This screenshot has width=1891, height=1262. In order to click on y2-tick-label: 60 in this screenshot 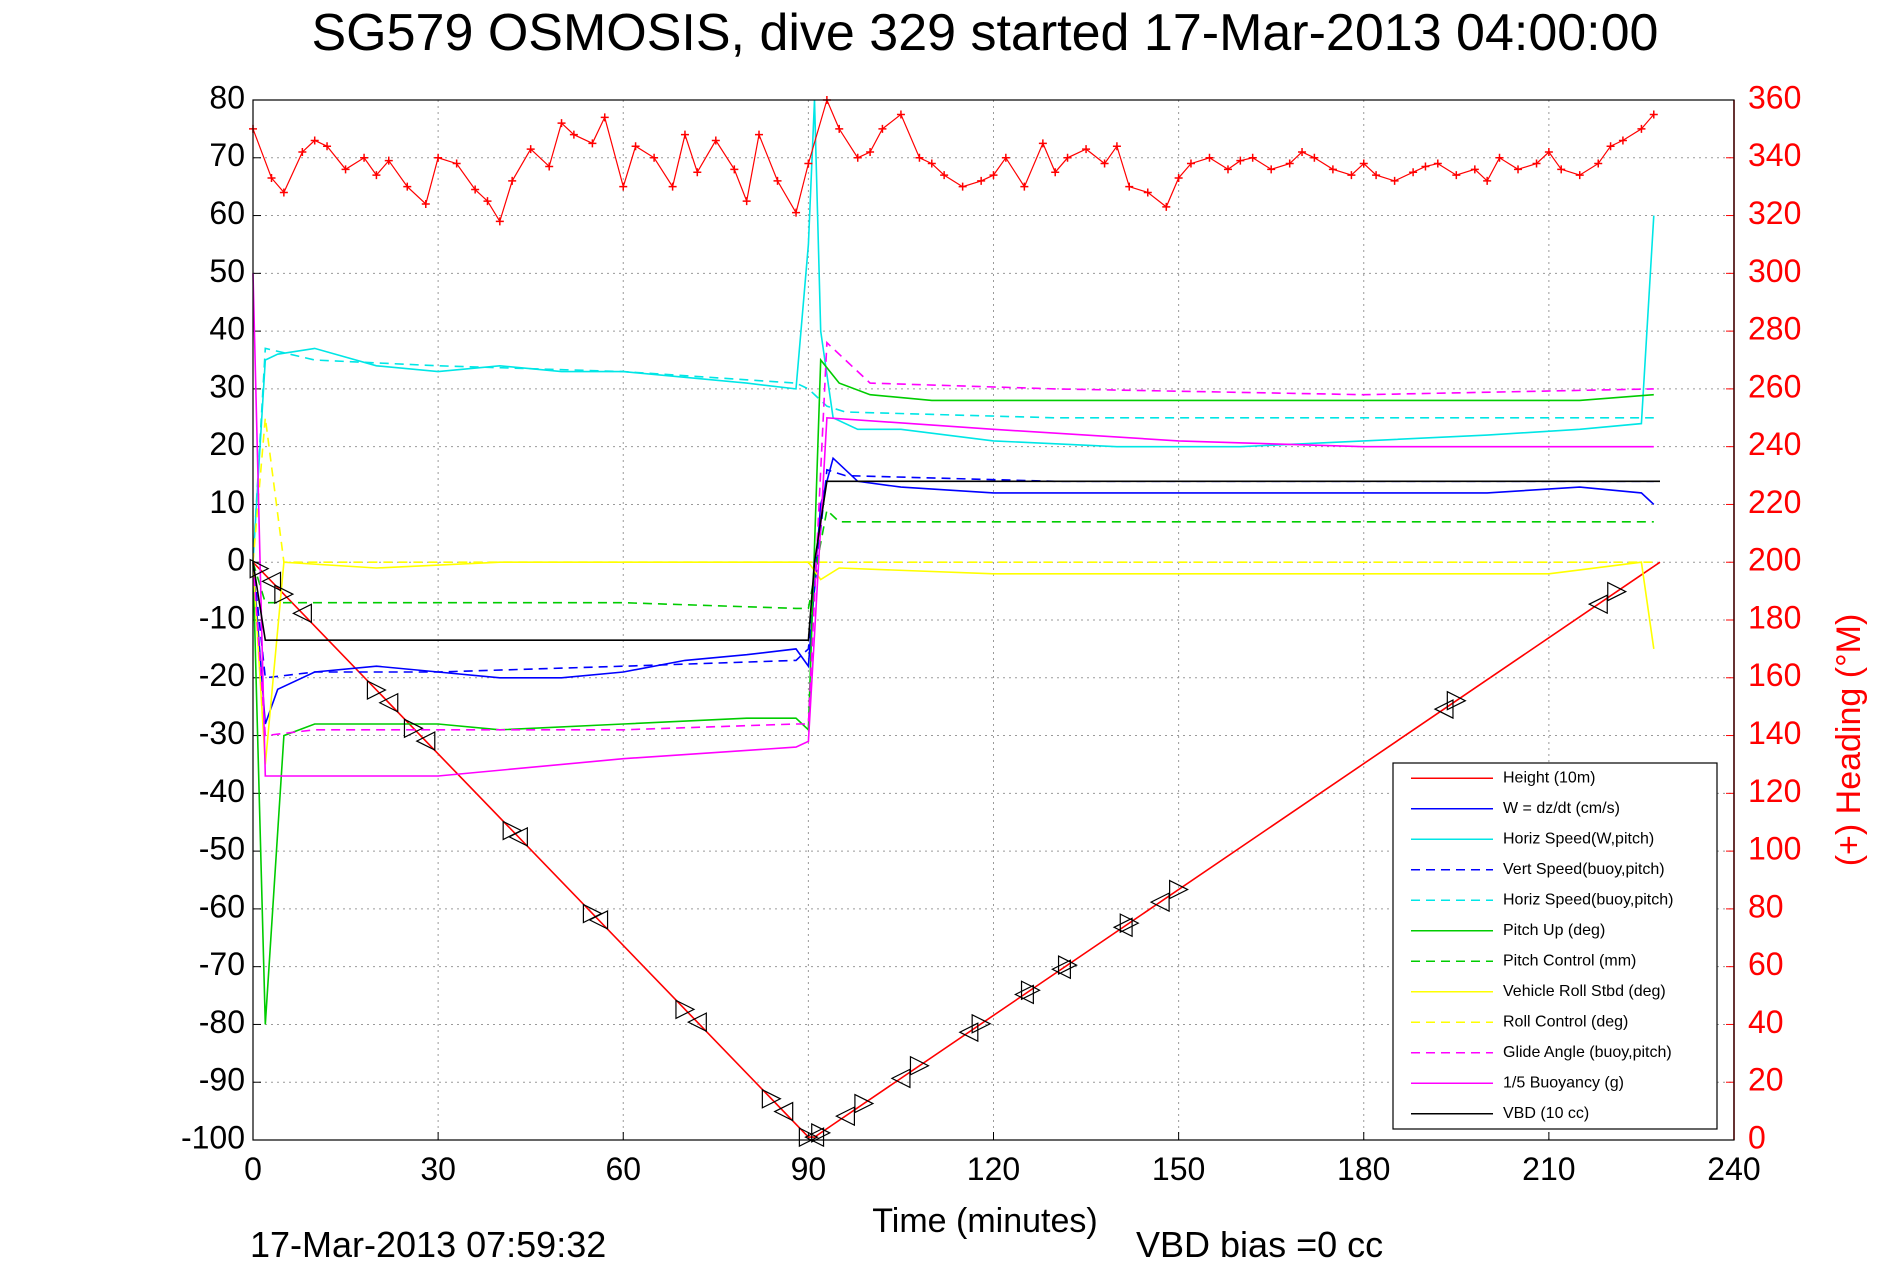, I will do `click(1766, 964)`.